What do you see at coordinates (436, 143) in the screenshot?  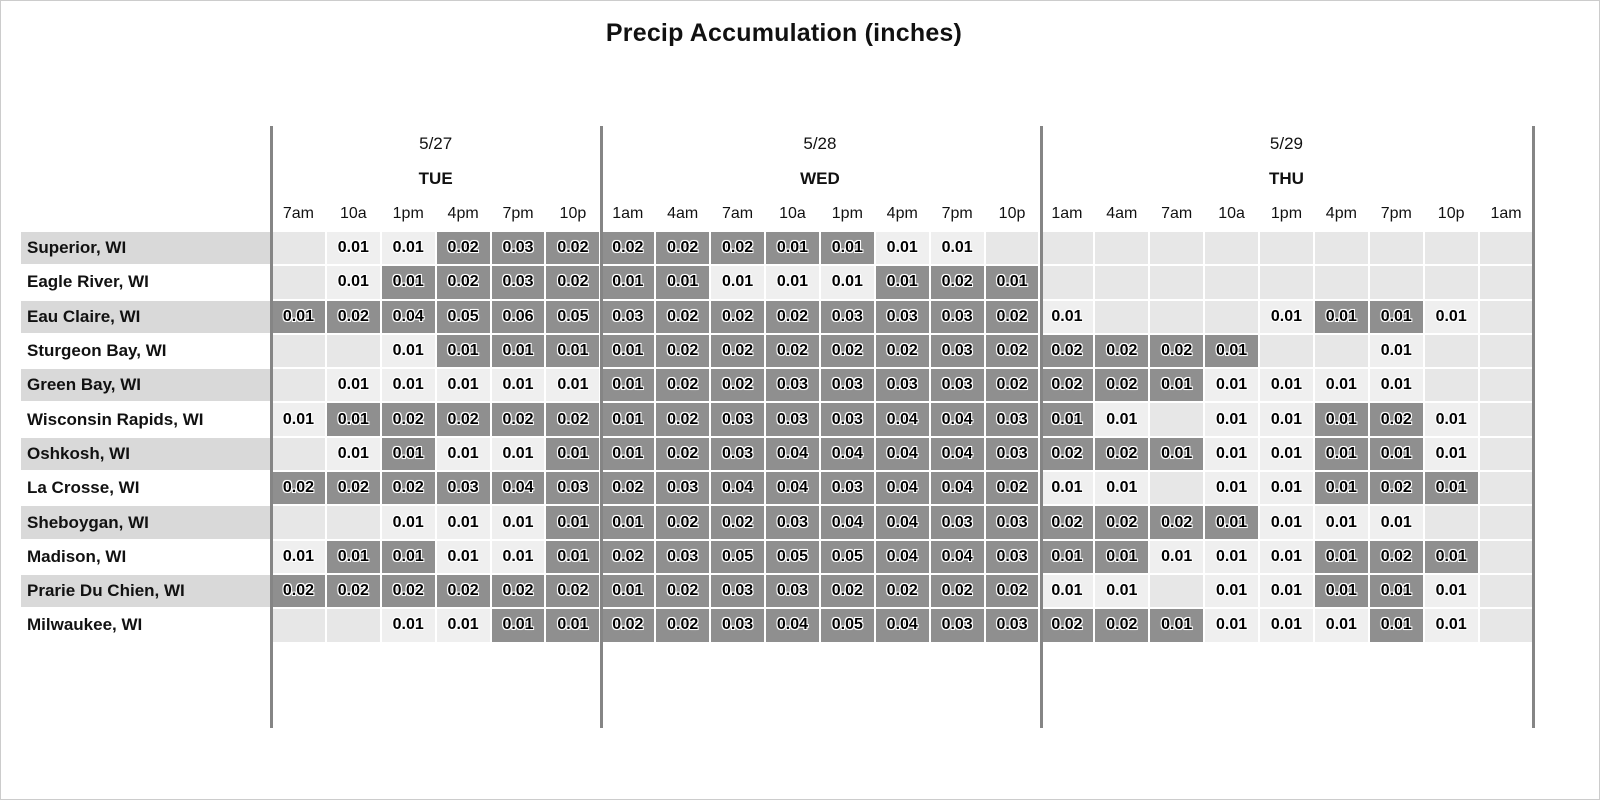 I see `day-group-date: 5/27` at bounding box center [436, 143].